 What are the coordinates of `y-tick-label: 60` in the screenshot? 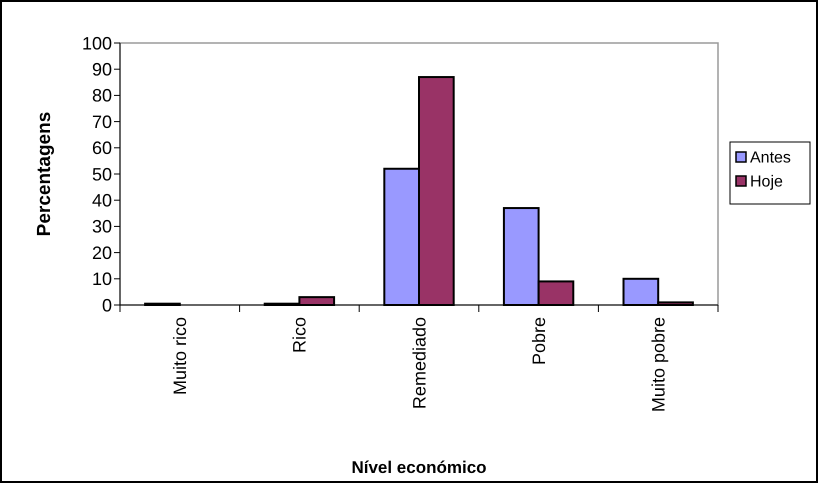 It's located at (102, 148).